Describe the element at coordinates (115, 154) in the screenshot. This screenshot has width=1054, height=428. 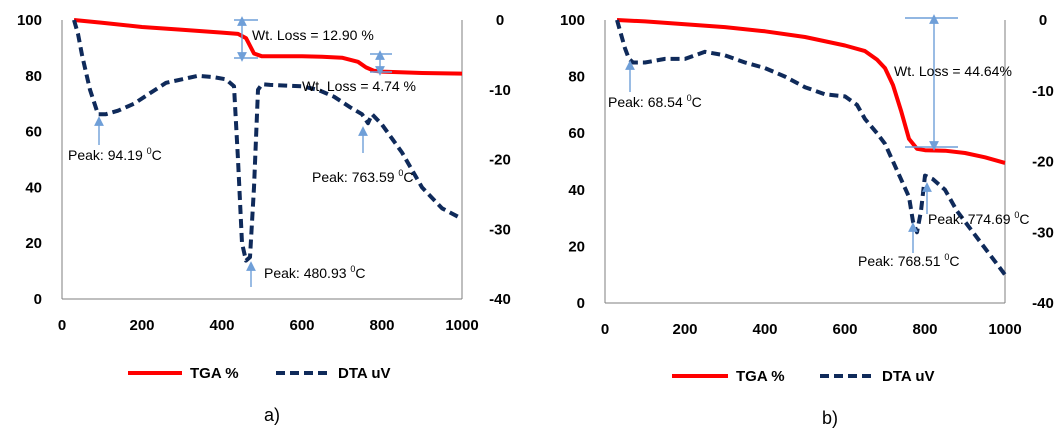
I see `annotation-peak-a1: Peak: 94.19 0C` at that location.